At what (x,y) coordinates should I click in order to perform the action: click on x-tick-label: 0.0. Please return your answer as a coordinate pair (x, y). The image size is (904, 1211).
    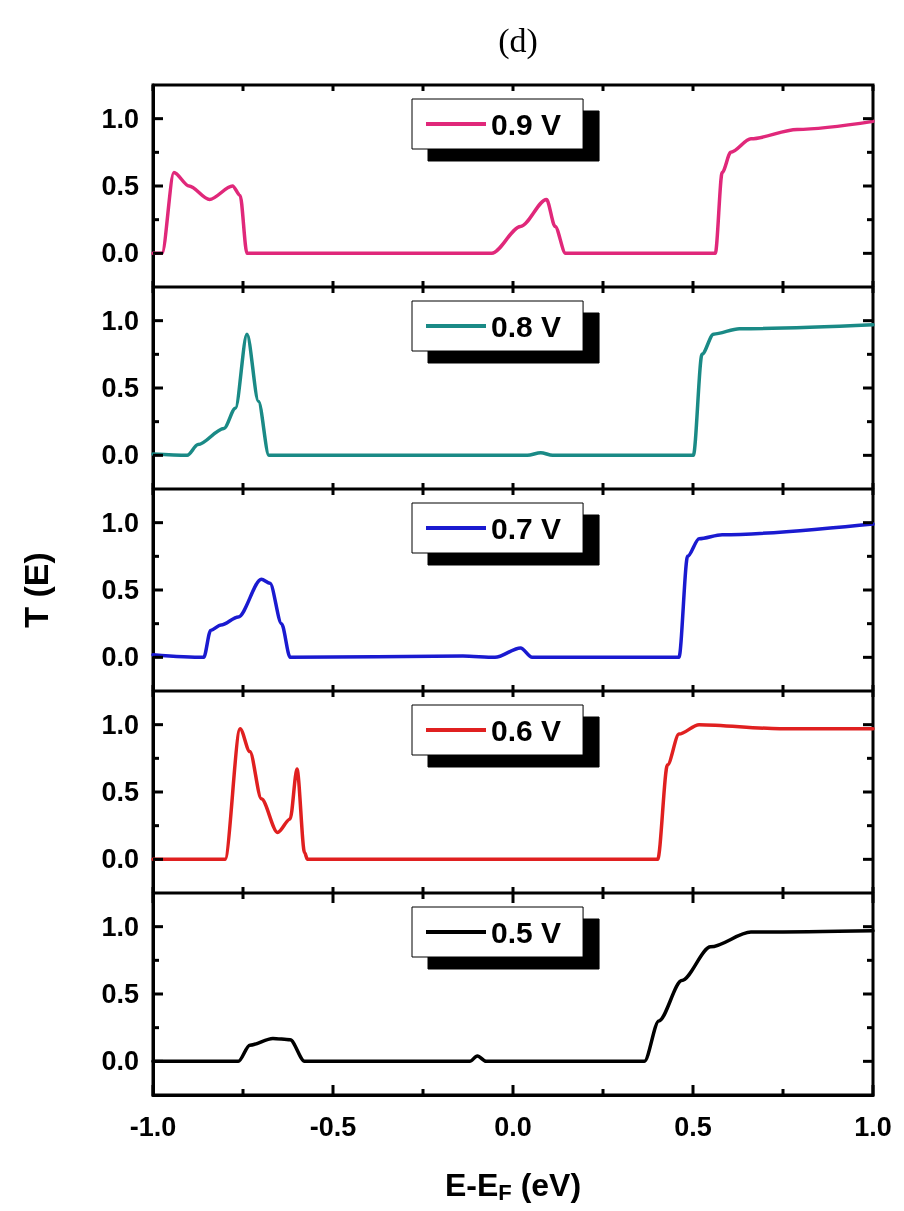
    Looking at the image, I should click on (513, 1126).